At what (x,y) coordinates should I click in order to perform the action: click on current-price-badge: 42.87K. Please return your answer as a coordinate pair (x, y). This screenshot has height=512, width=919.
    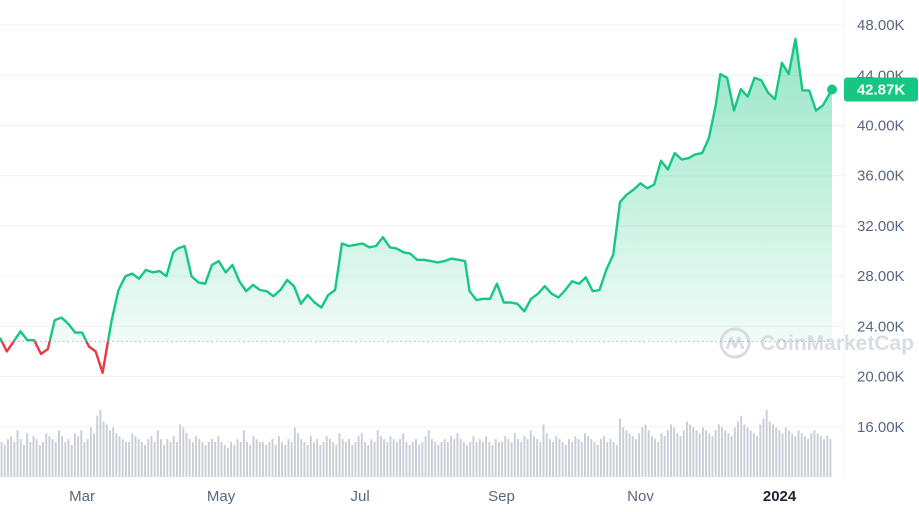
    Looking at the image, I should click on (881, 89).